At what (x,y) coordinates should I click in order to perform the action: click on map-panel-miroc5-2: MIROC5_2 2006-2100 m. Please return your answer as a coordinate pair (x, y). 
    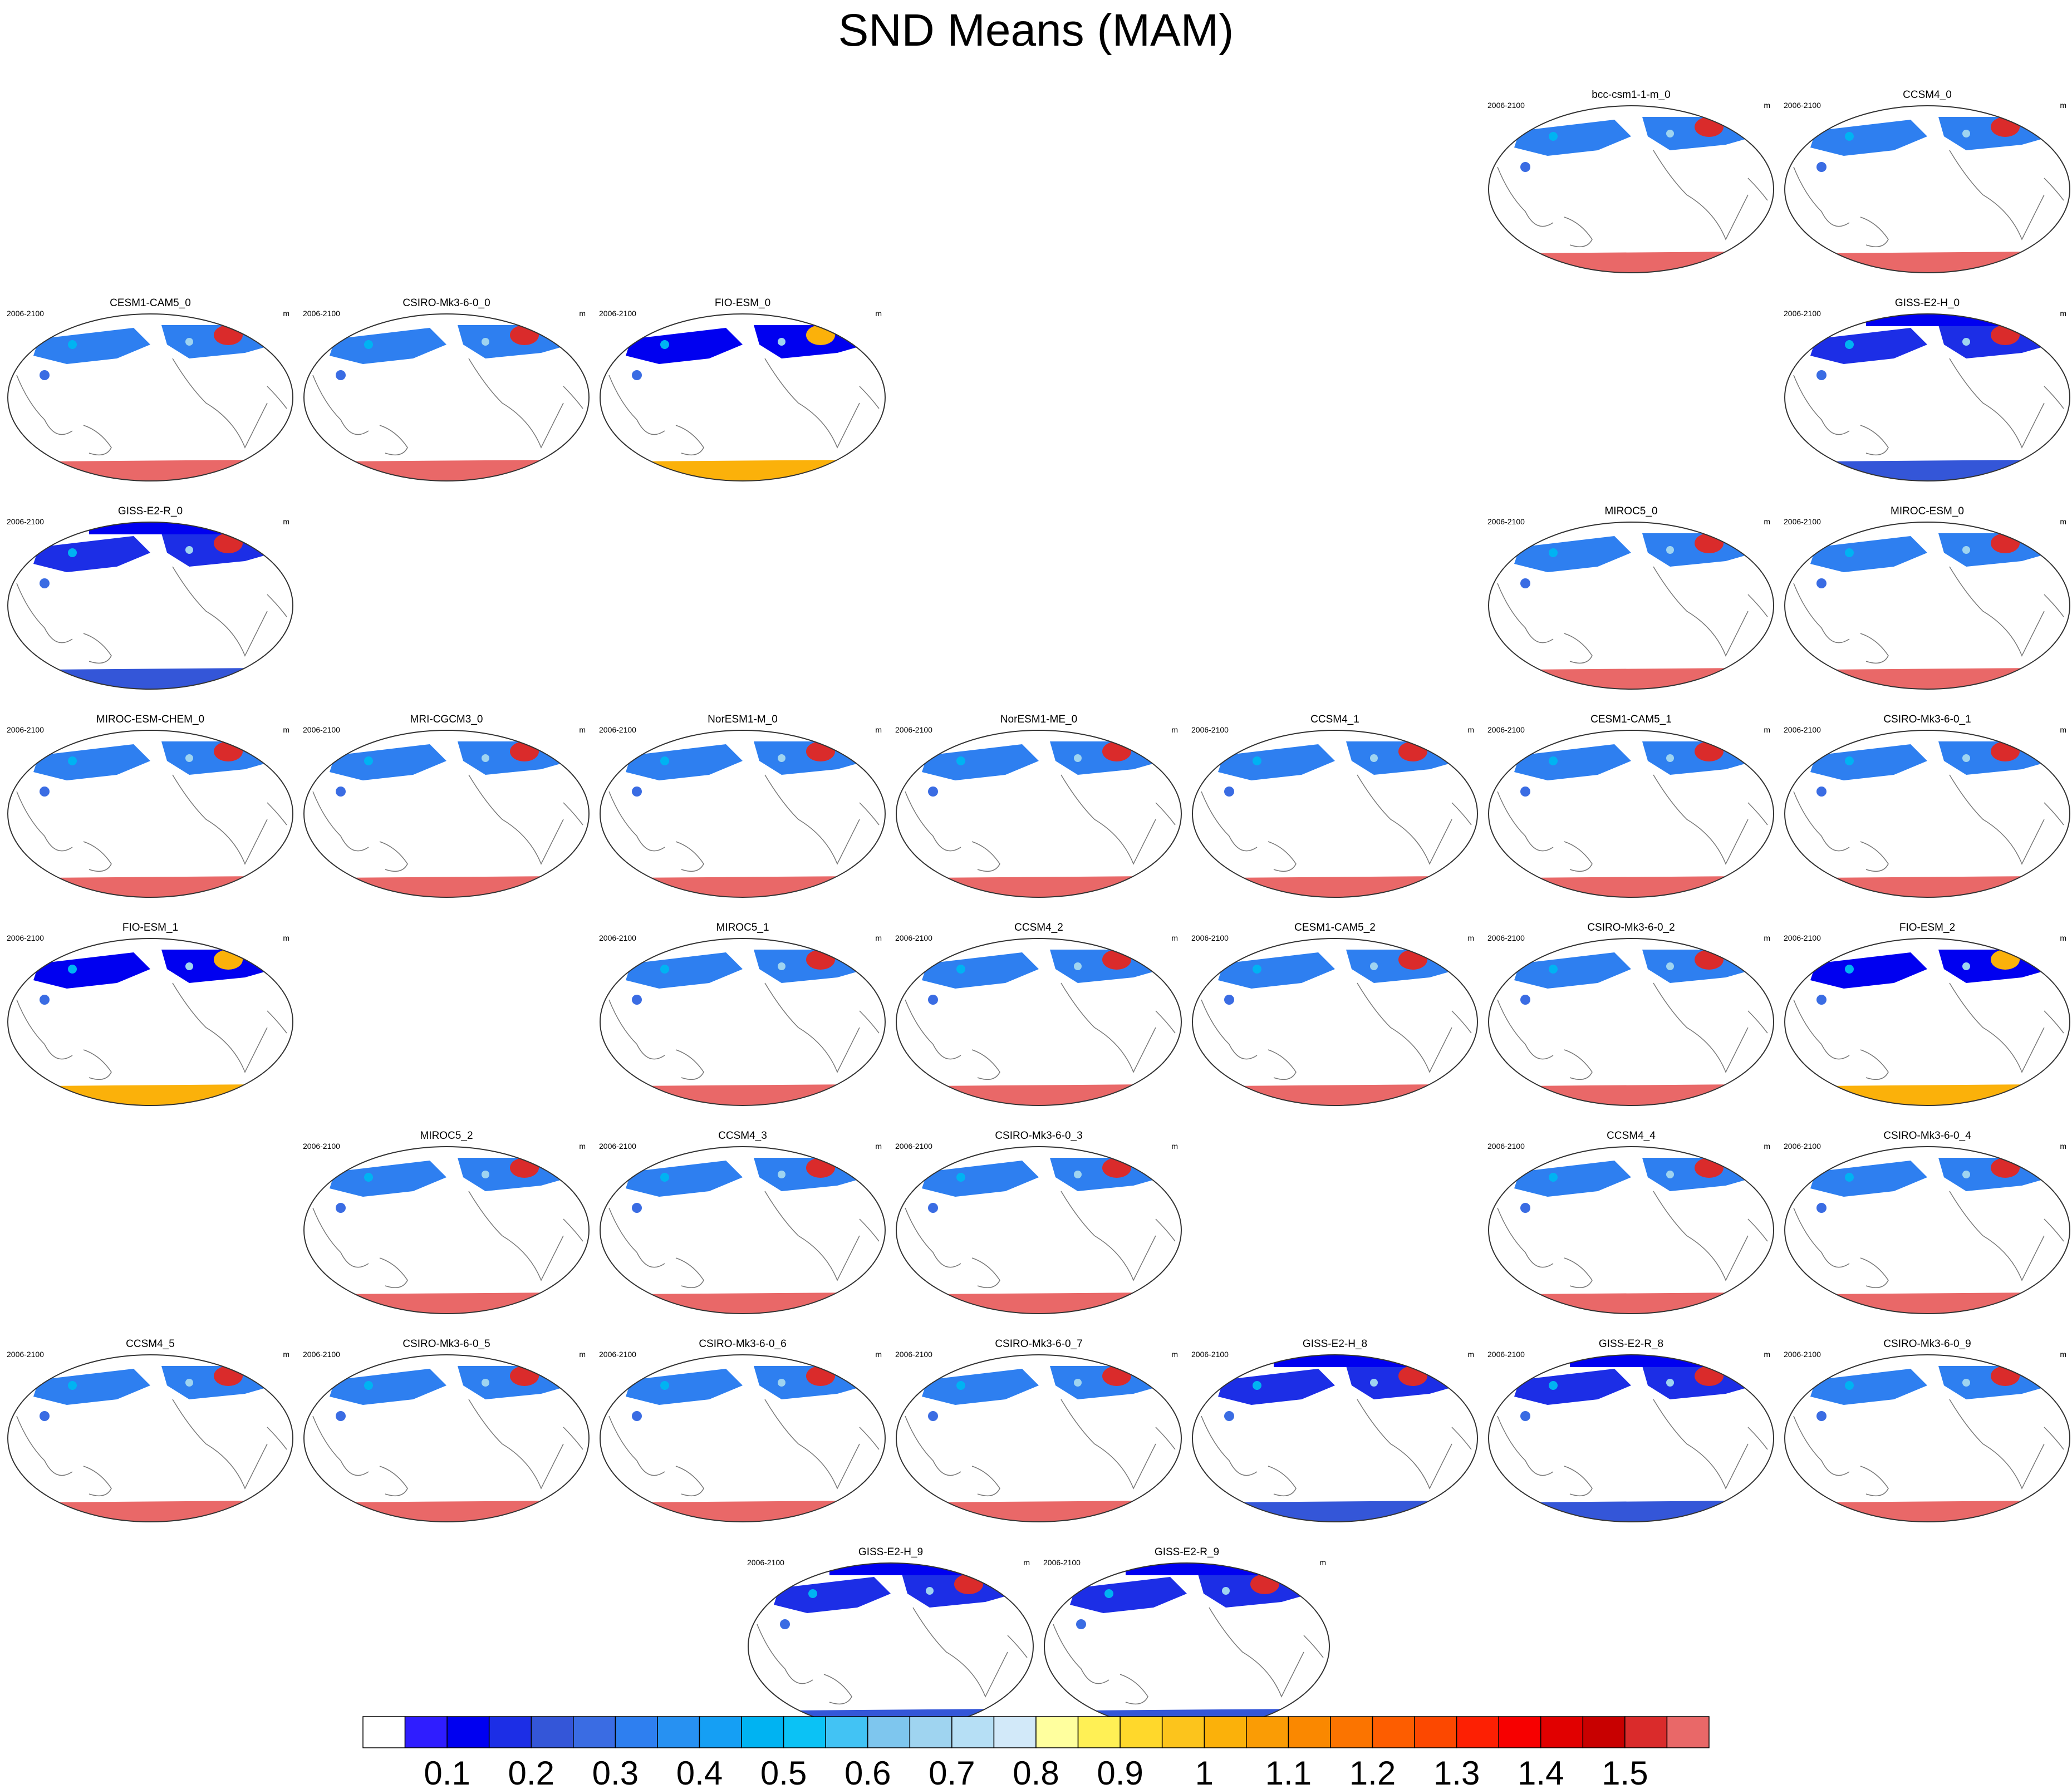
    Looking at the image, I should click on (446, 1222).